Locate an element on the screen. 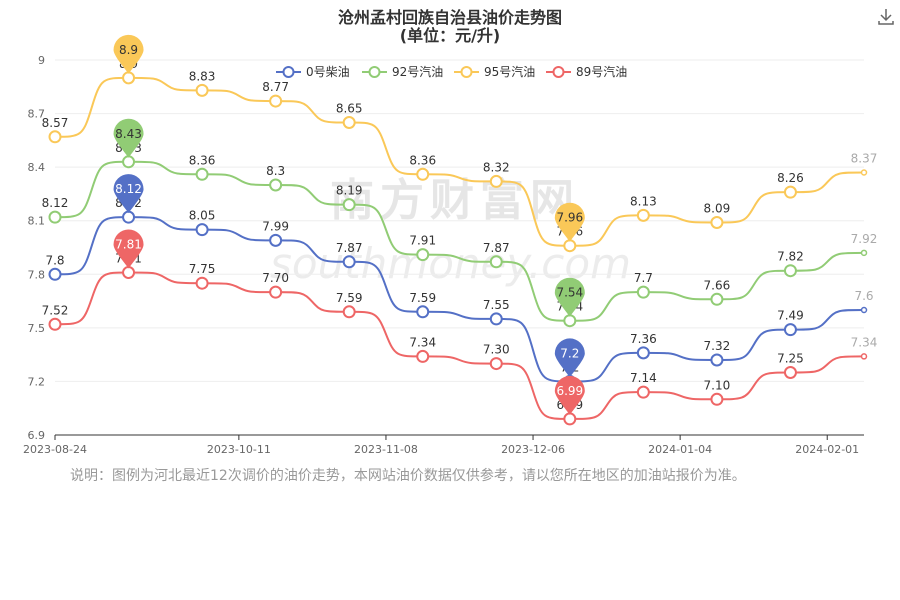 The width and height of the screenshot is (900, 600). pin-label: 7.81 is located at coordinates (128, 245).